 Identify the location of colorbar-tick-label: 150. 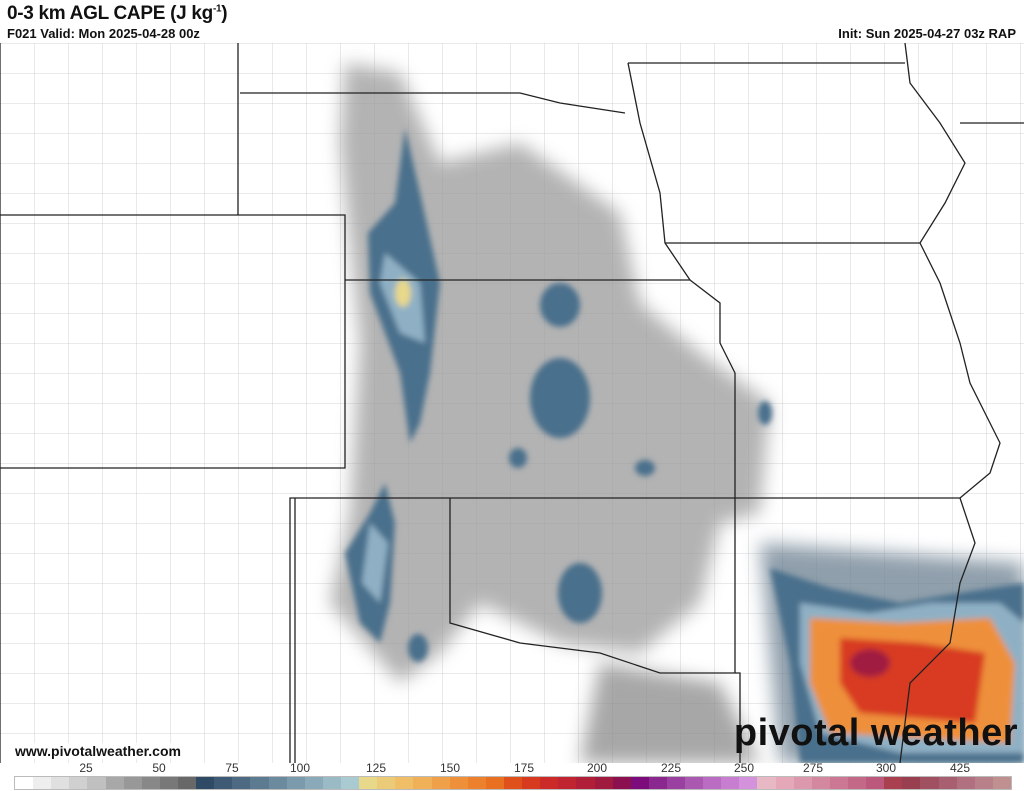
(450, 768).